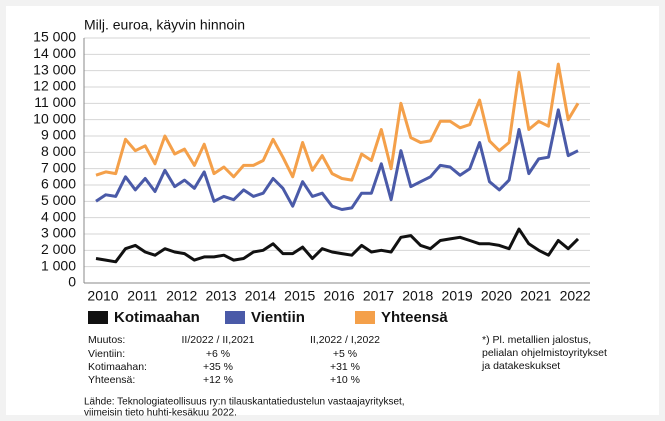  What do you see at coordinates (520, 366) in the screenshot?
I see `footnote: ja datakeskukset` at bounding box center [520, 366].